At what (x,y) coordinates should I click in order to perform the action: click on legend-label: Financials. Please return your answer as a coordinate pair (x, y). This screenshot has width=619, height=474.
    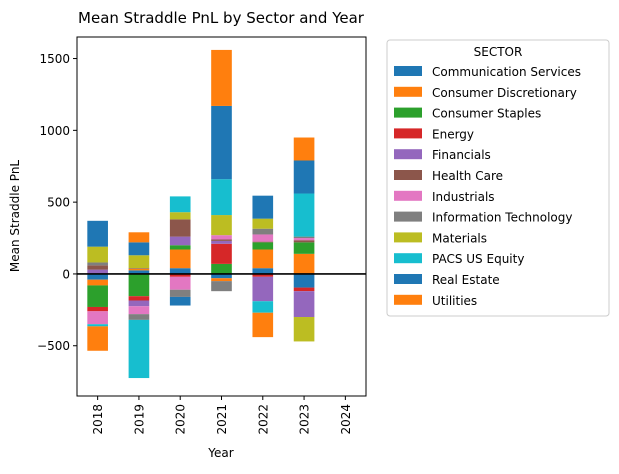
    Looking at the image, I should click on (461, 155).